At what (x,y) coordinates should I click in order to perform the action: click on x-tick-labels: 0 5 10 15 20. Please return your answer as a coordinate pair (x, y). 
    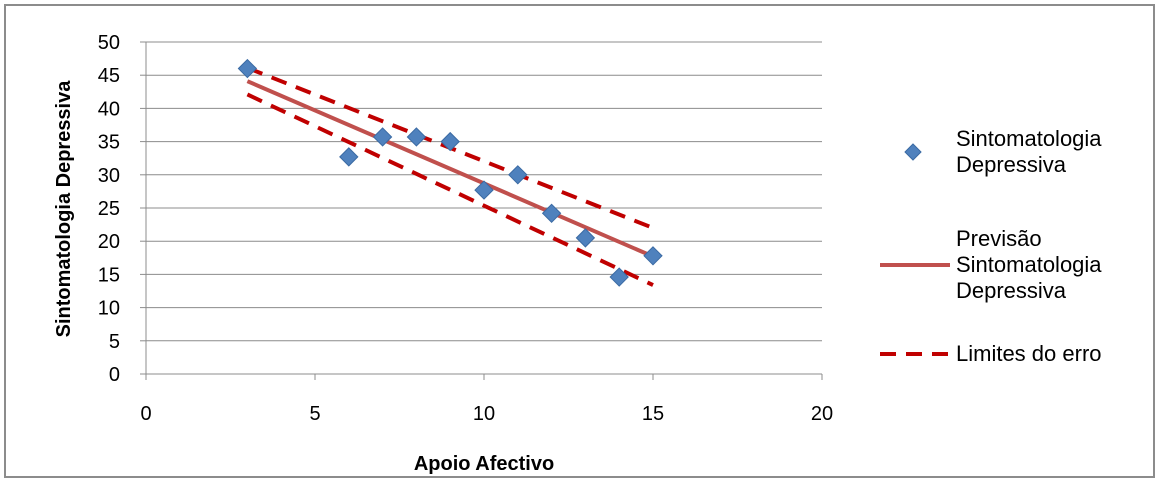
    Looking at the image, I should click on (486, 414).